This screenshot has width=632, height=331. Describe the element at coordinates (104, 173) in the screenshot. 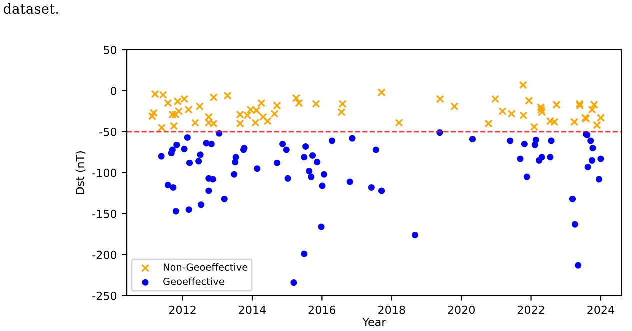

I see `y-tick-label: -100` at that location.